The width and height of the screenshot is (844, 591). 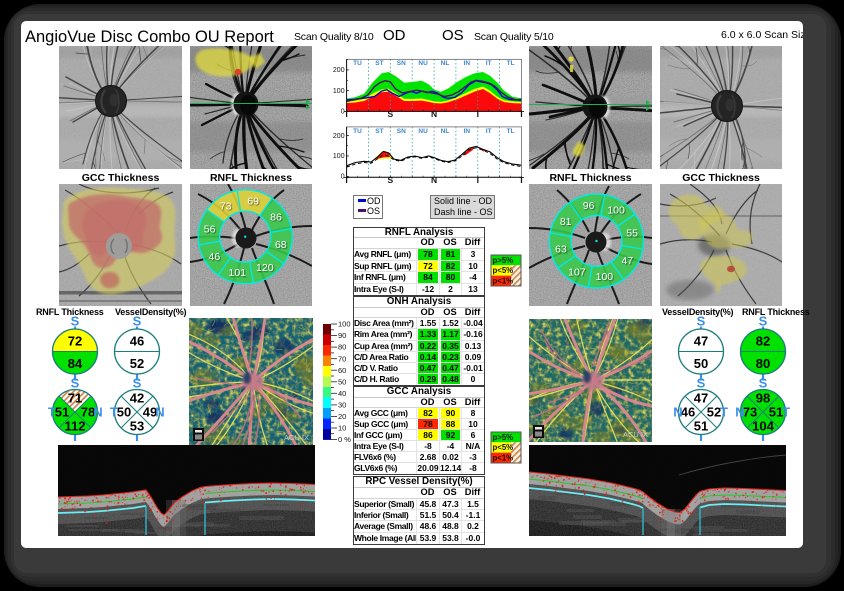 What do you see at coordinates (265, 268) in the screenshot?
I see `svg-text: 120` at bounding box center [265, 268].